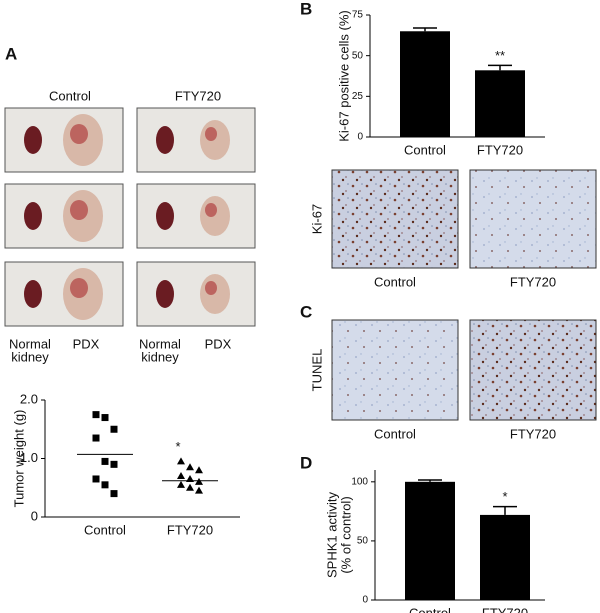  What do you see at coordinates (345, 534) in the screenshot?
I see `y-axis-label: (% of control)` at bounding box center [345, 534].